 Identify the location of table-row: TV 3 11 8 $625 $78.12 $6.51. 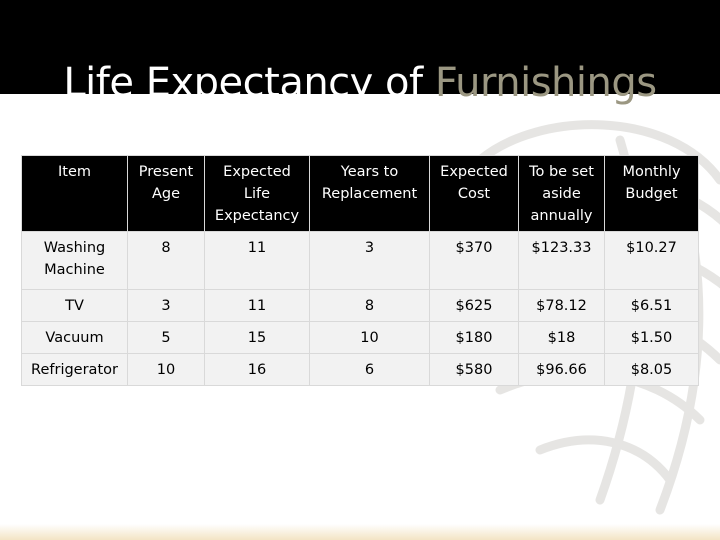
(360, 305).